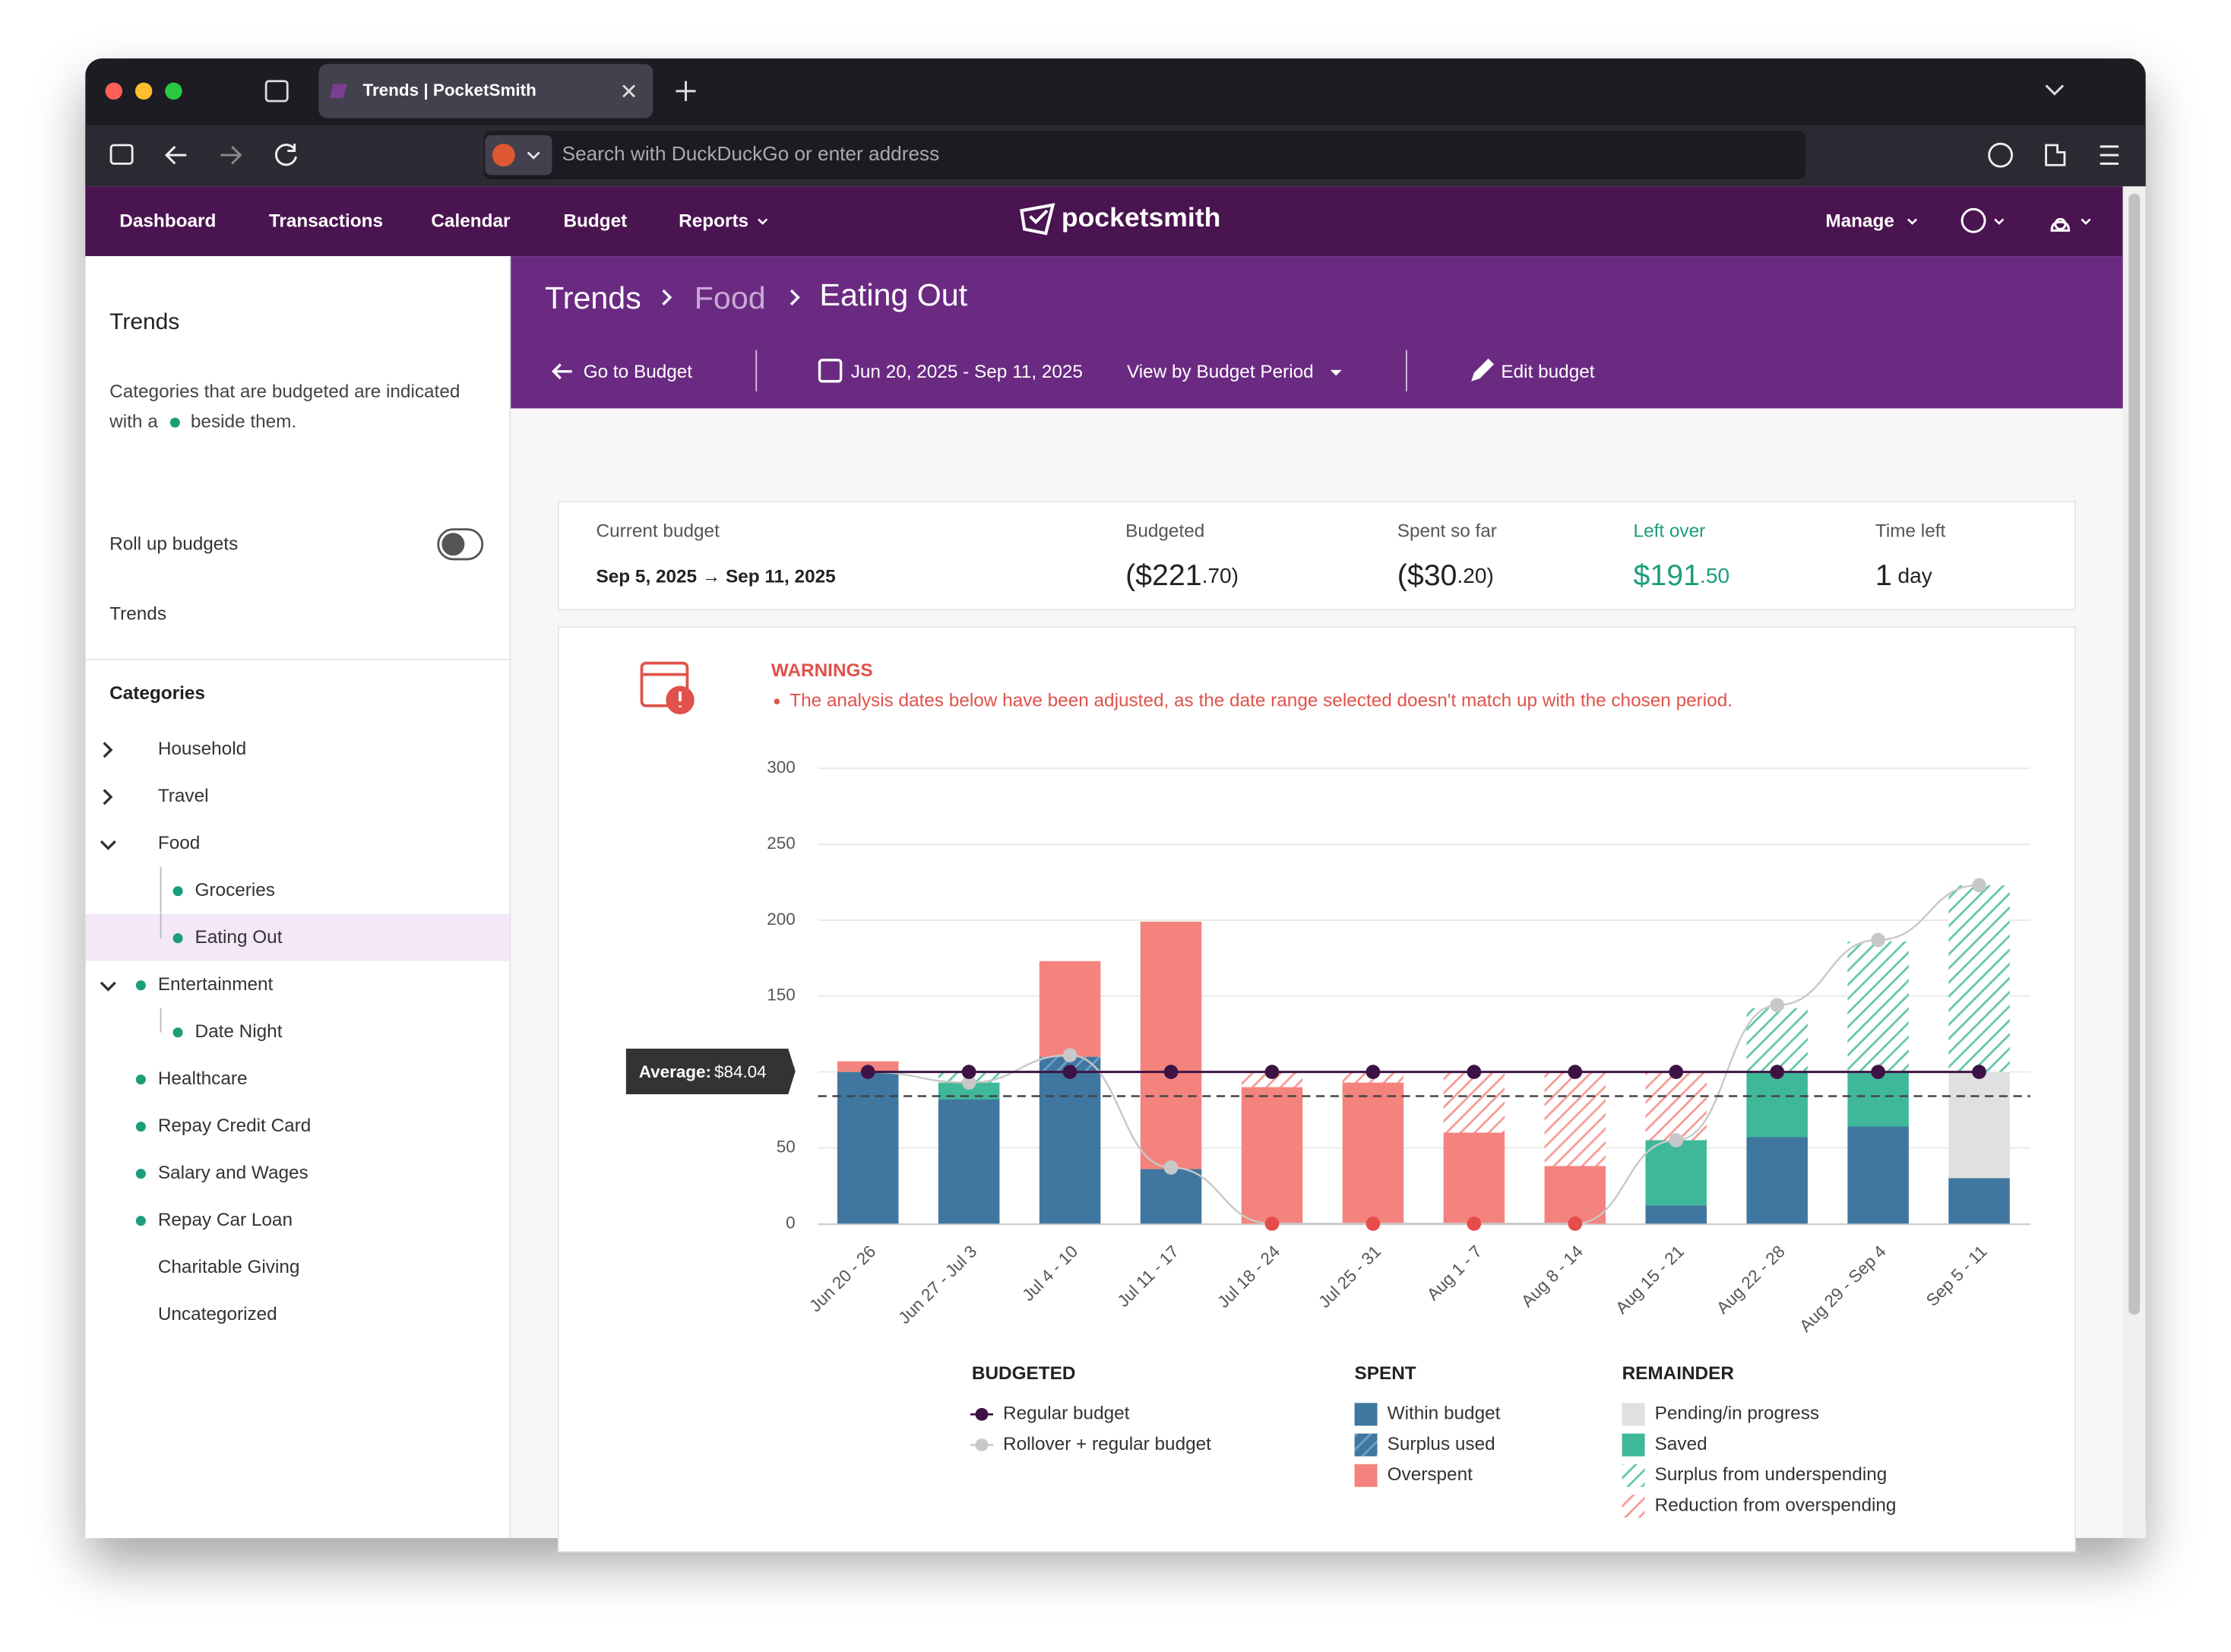  What do you see at coordinates (2055, 90) in the screenshot?
I see `tab-list` at bounding box center [2055, 90].